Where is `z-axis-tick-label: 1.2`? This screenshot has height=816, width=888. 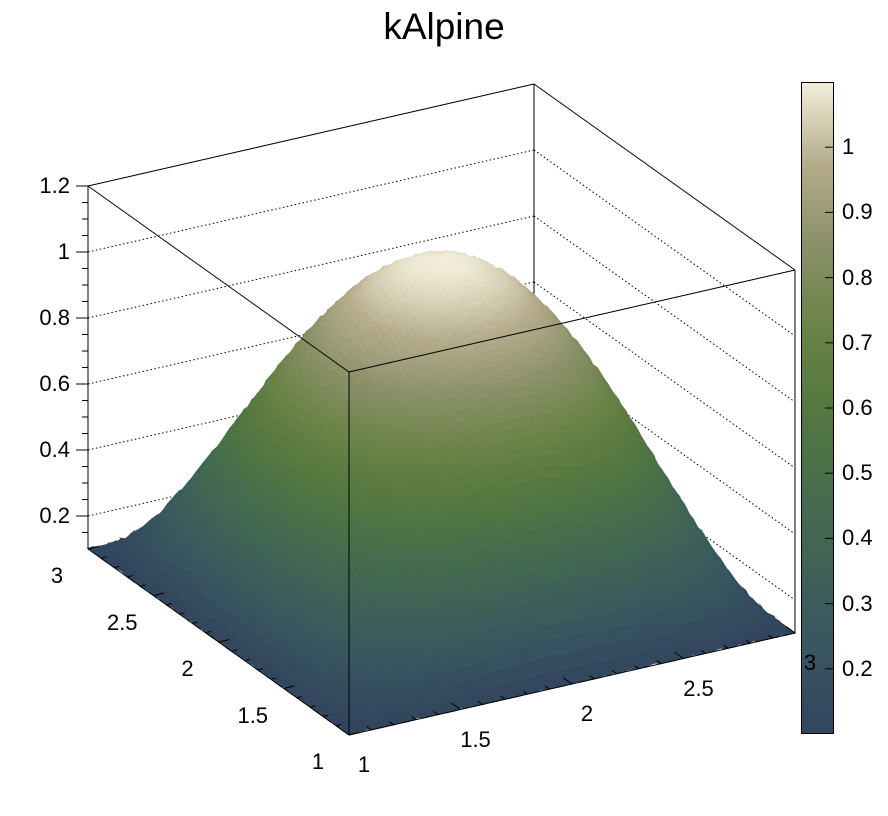
z-axis-tick-label: 1.2 is located at coordinates (54, 185).